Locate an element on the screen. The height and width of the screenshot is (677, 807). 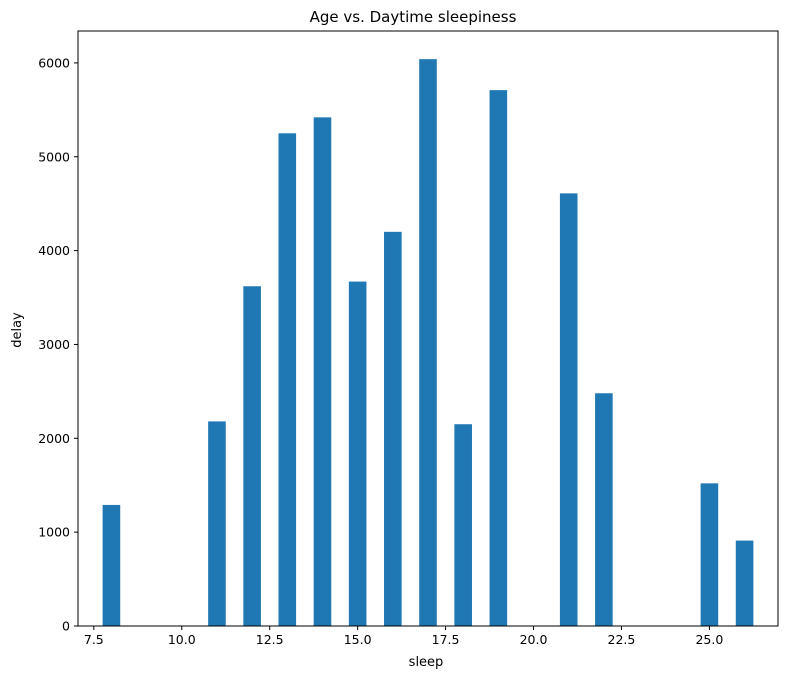
y-tick-label: 0 is located at coordinates (66, 626).